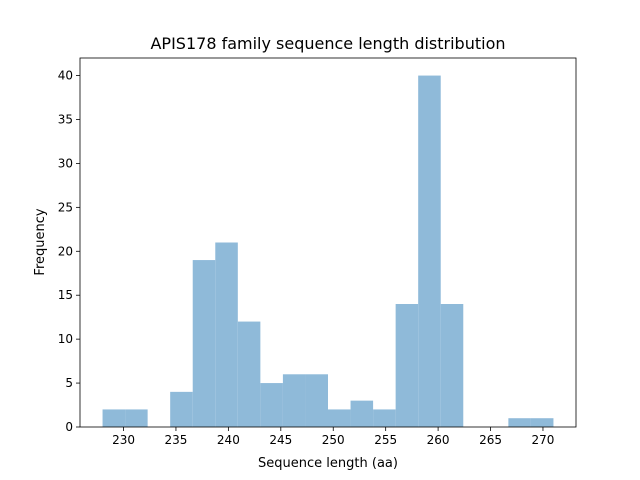  Describe the element at coordinates (175, 440) in the screenshot. I see `x-tick-label: 235` at that location.